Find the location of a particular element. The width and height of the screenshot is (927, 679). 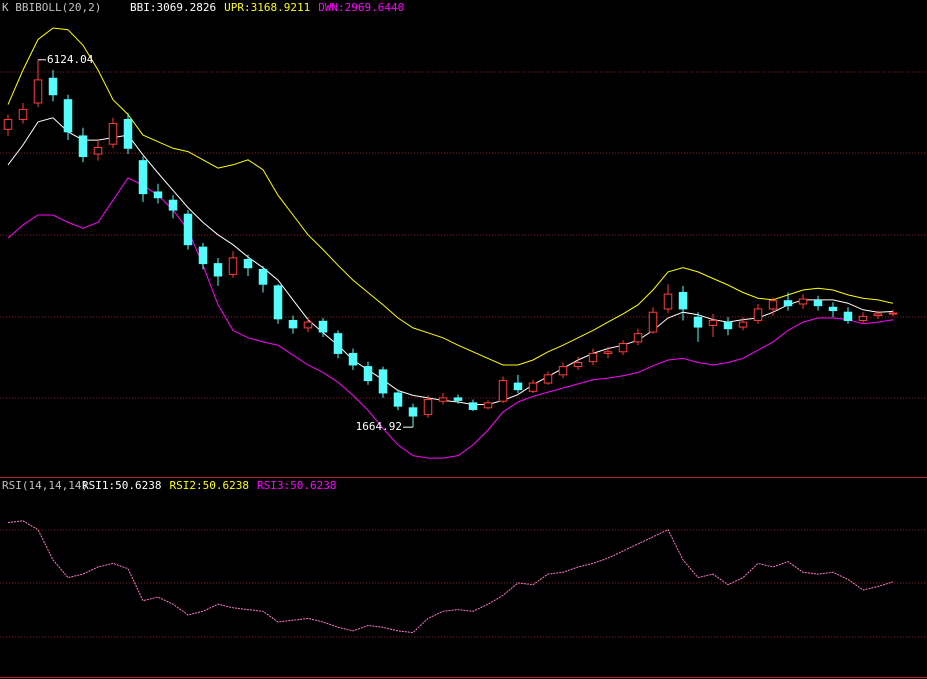

indicator-title: RSI(14,14,14) is located at coordinates (45, 485).